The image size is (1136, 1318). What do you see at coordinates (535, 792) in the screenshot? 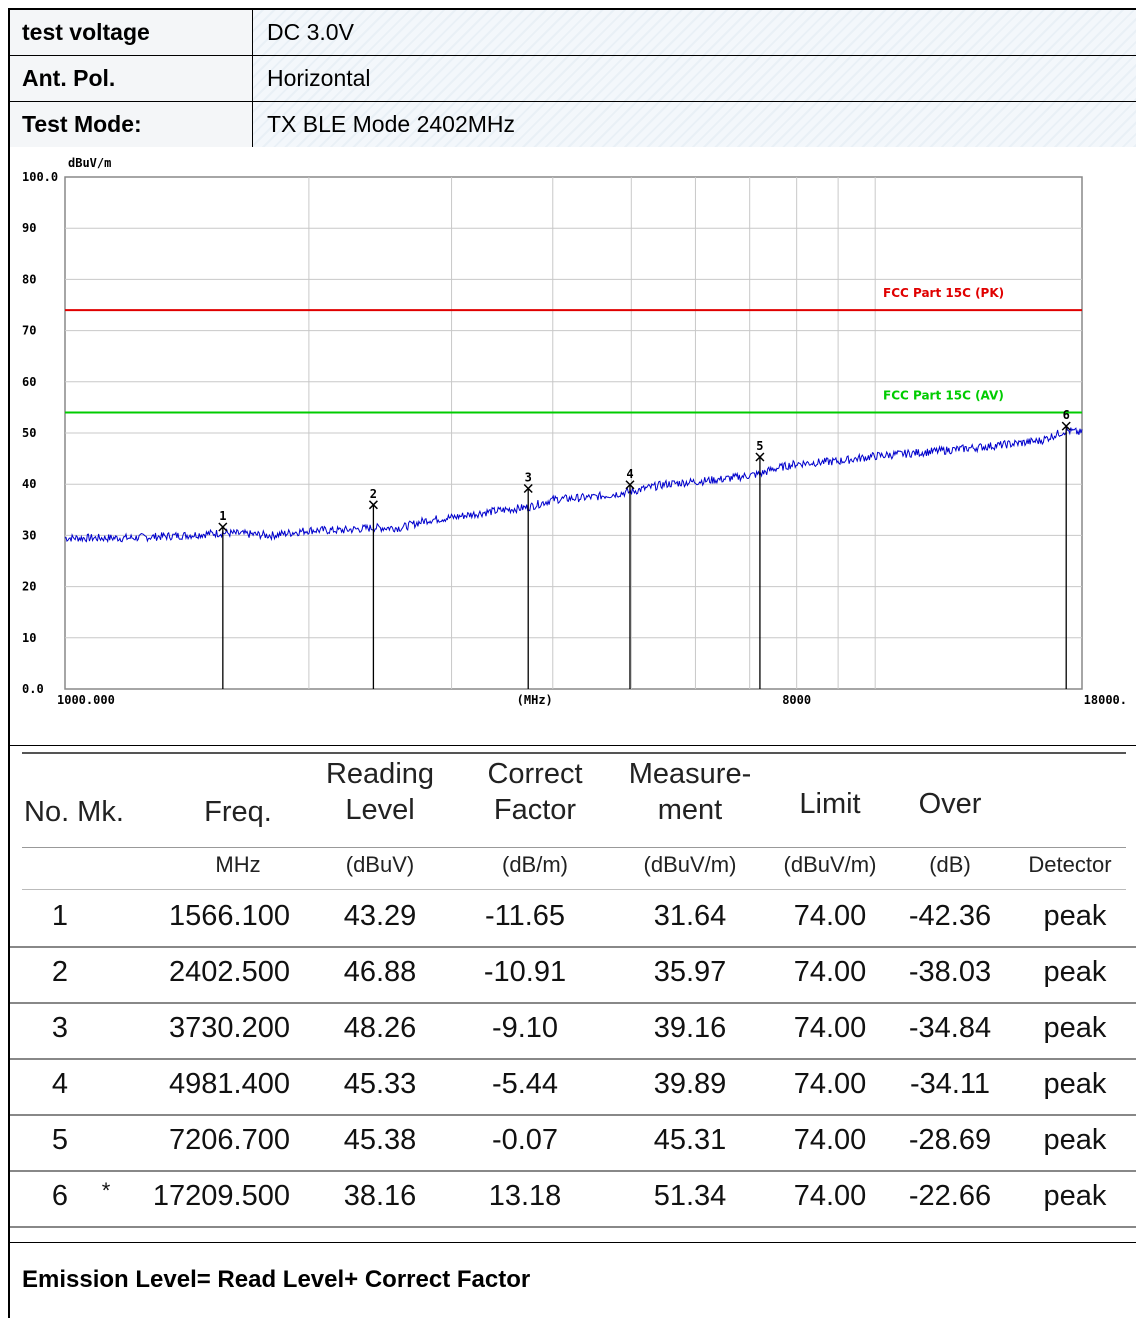
I see `header-correct: Correct Factor` at bounding box center [535, 792].